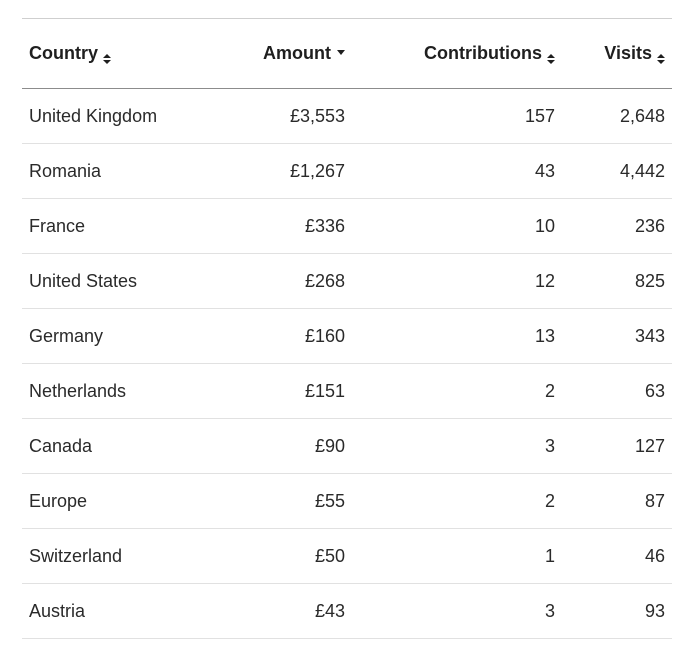 The width and height of the screenshot is (700, 656). I want to click on cell-visits: 4,442, so click(617, 171).